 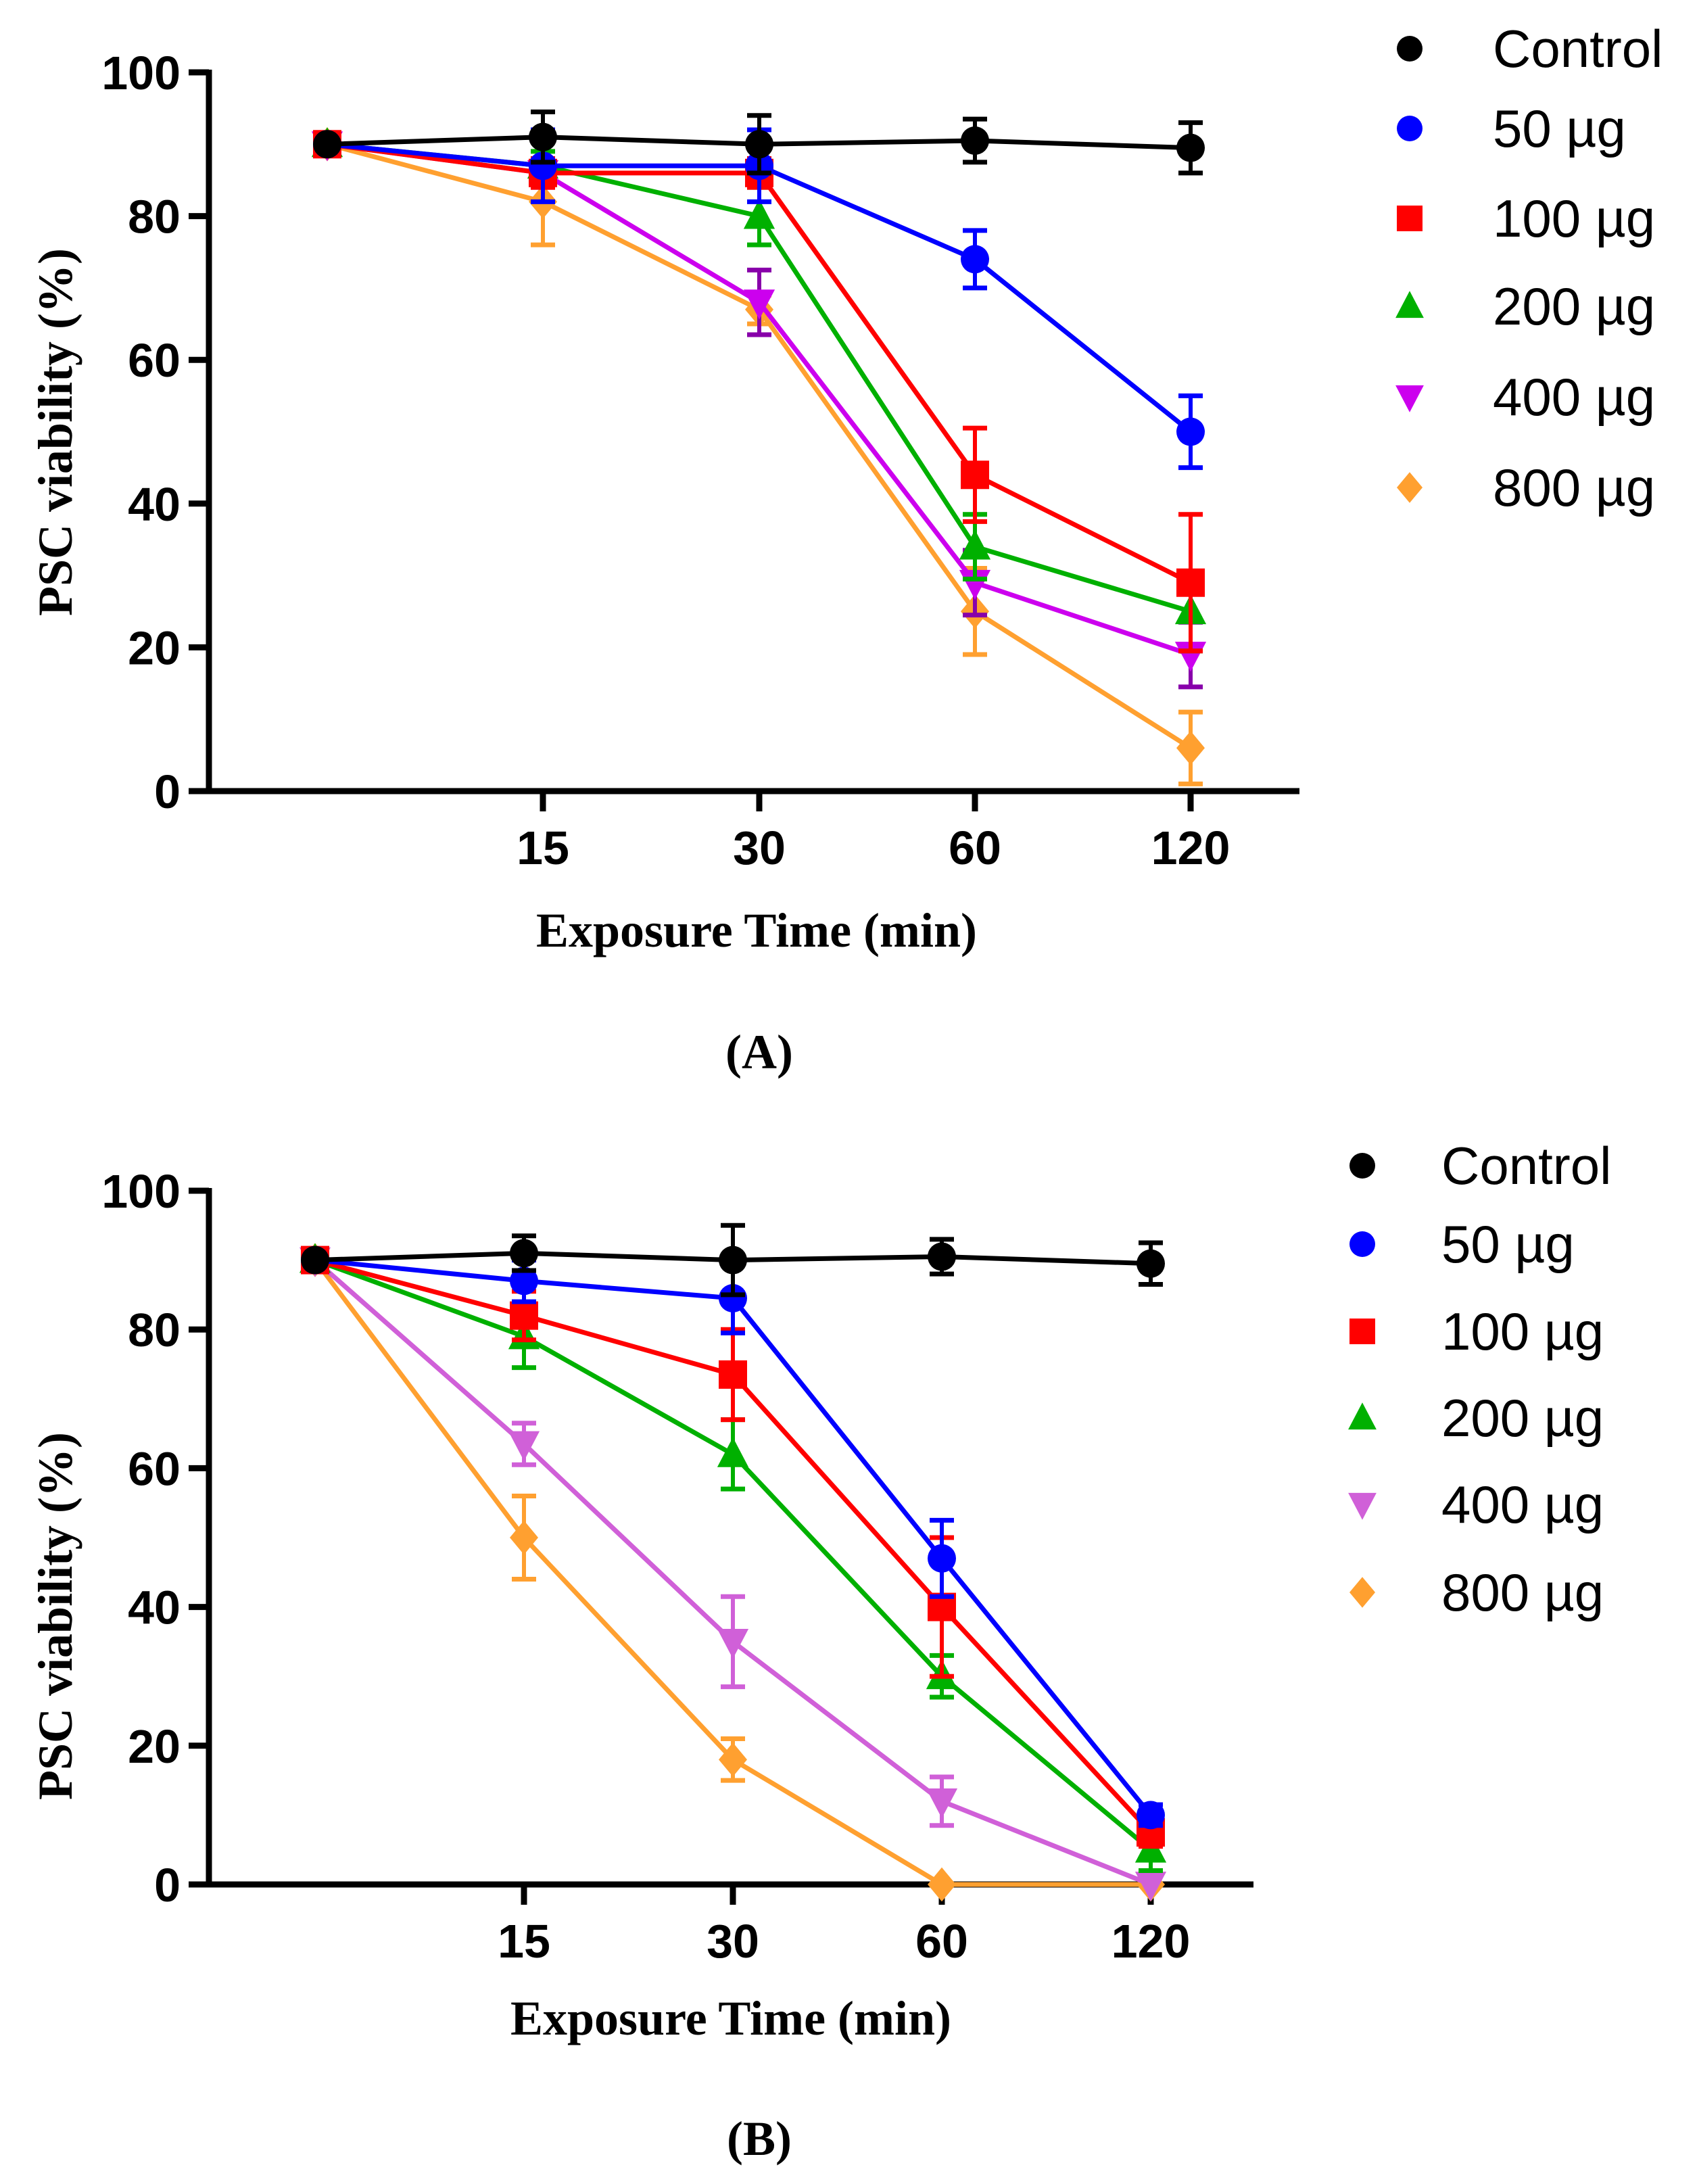 What do you see at coordinates (759, 1052) in the screenshot?
I see `panel-label: (A)` at bounding box center [759, 1052].